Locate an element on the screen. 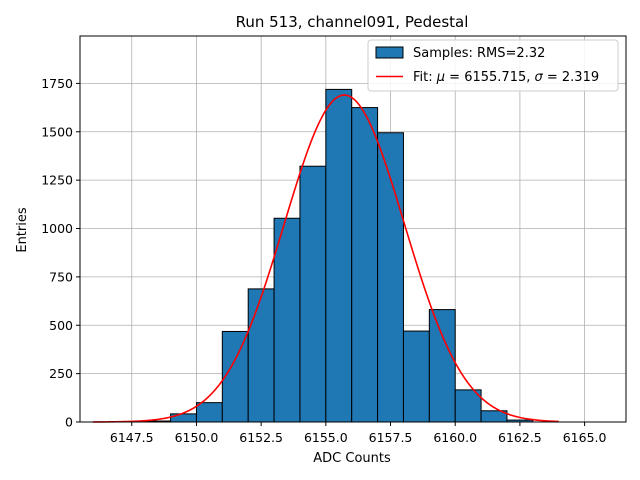 This screenshot has width=640, height=480. y-axis-ticks: 0 250 500 750 1000 1250 1500 1750 is located at coordinates (60, 253).